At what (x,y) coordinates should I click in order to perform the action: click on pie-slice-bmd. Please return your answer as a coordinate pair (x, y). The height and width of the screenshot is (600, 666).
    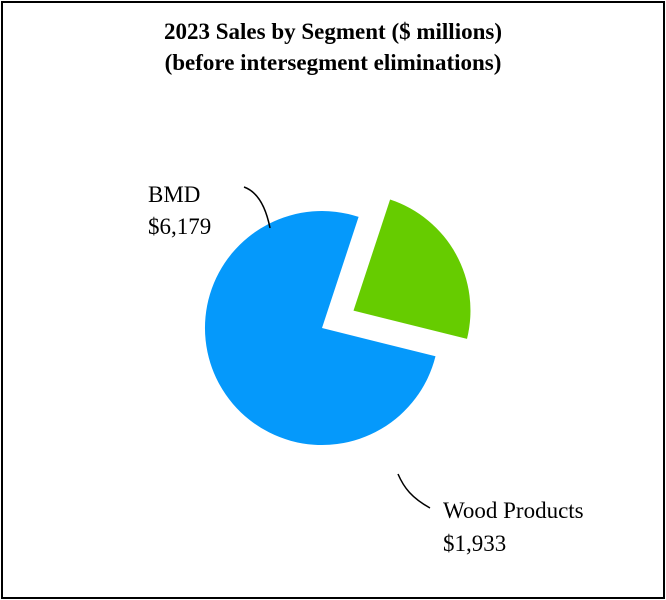
    Looking at the image, I should click on (320, 328).